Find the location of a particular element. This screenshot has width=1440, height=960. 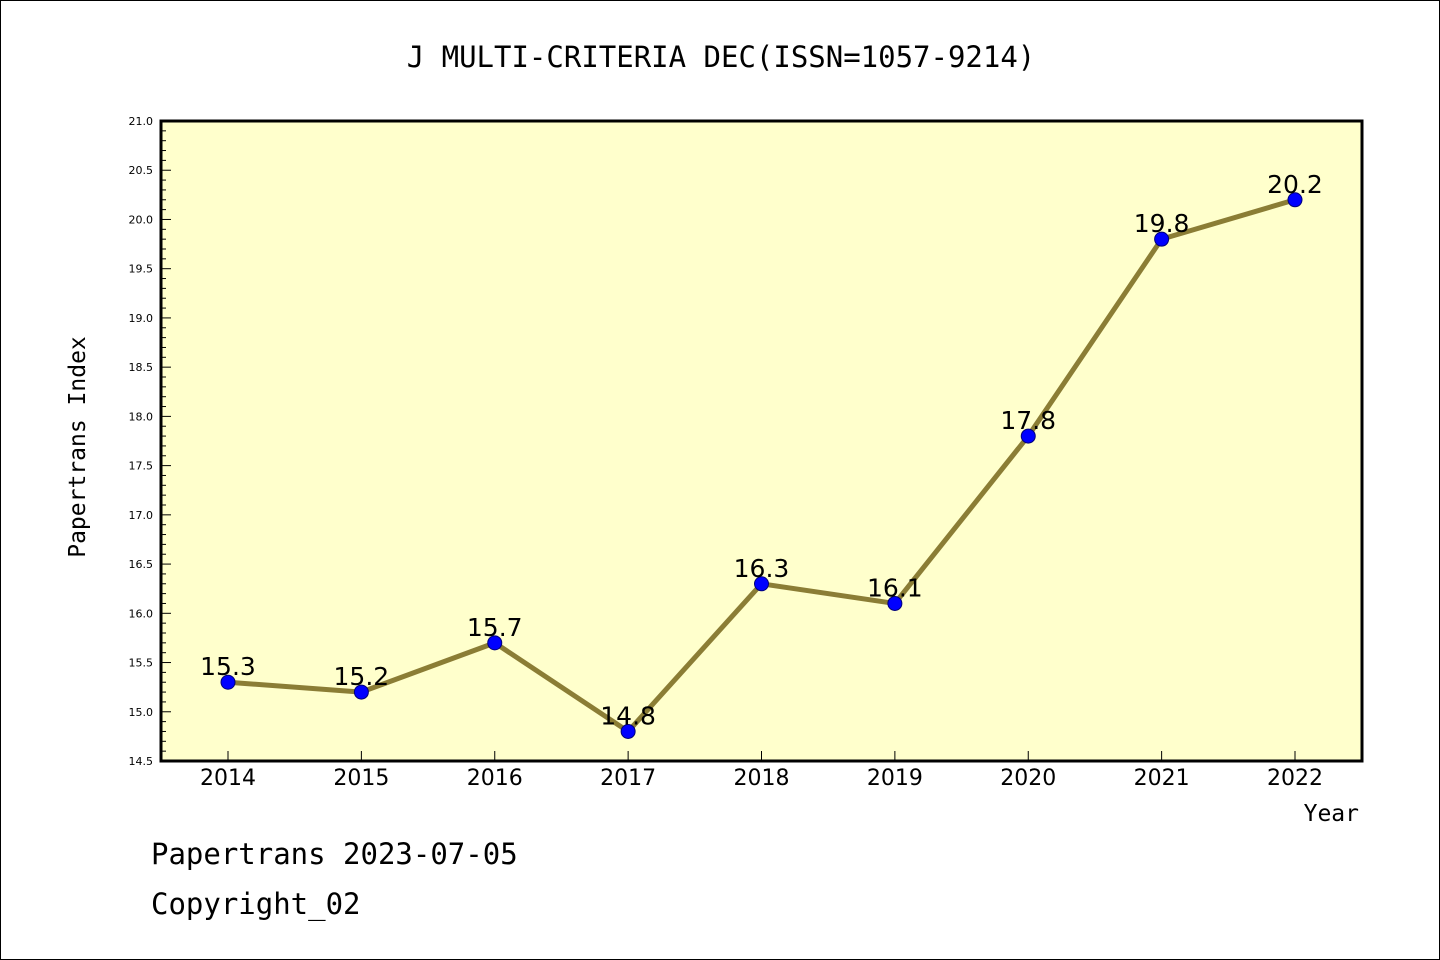

data-label: 16.3 is located at coordinates (762, 568).